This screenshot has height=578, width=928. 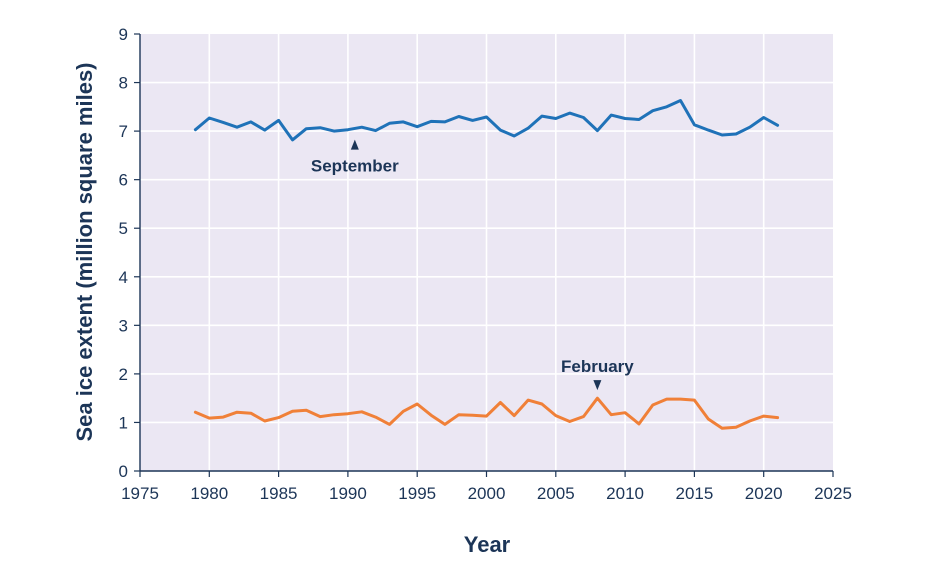 What do you see at coordinates (123, 180) in the screenshot?
I see `y-tick-label: 6` at bounding box center [123, 180].